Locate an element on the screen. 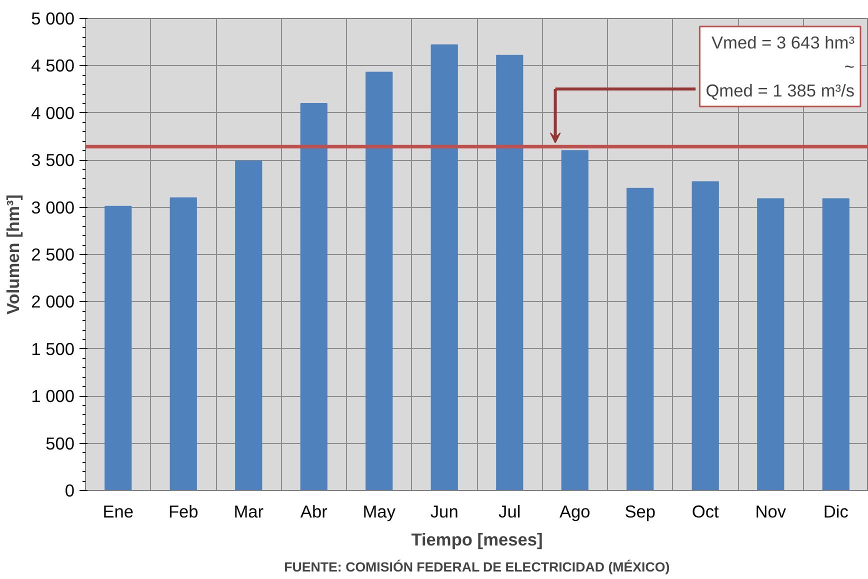  x-tick-label: Ene is located at coordinates (118, 512).